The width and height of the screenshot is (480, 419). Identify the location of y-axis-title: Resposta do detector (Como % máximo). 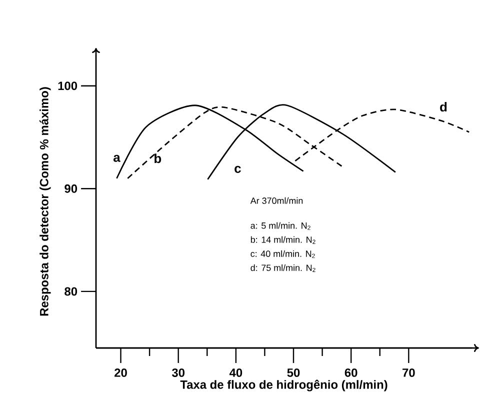
(45, 201).